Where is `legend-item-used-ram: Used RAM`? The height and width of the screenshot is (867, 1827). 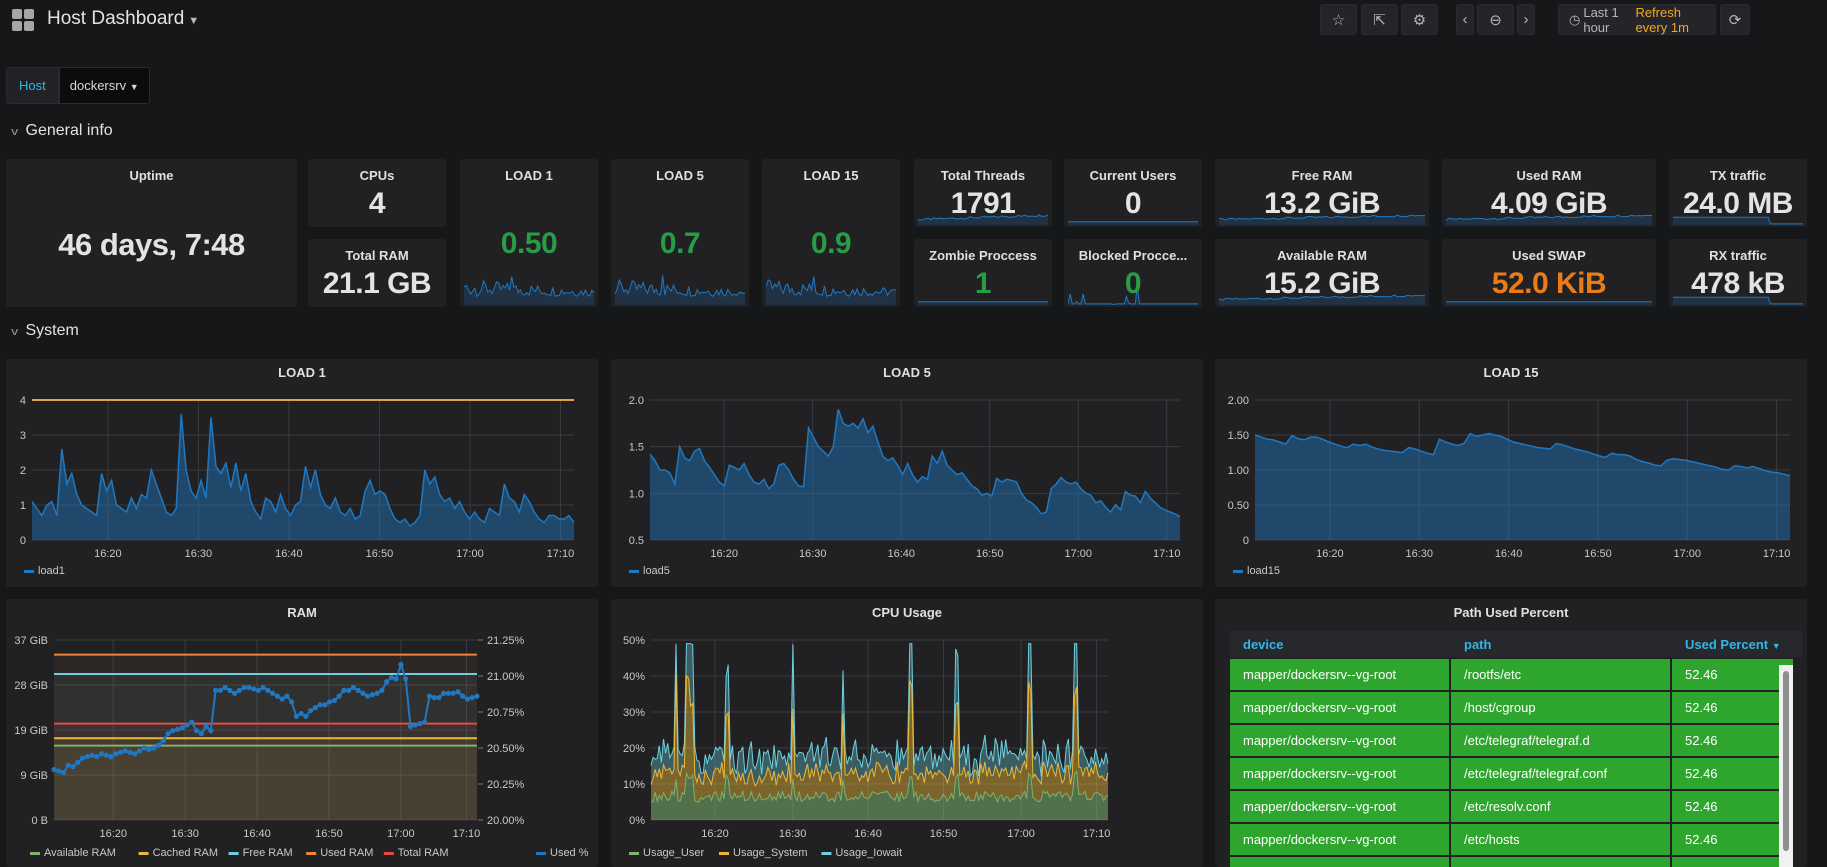 legend-item-used-ram: Used RAM is located at coordinates (346, 853).